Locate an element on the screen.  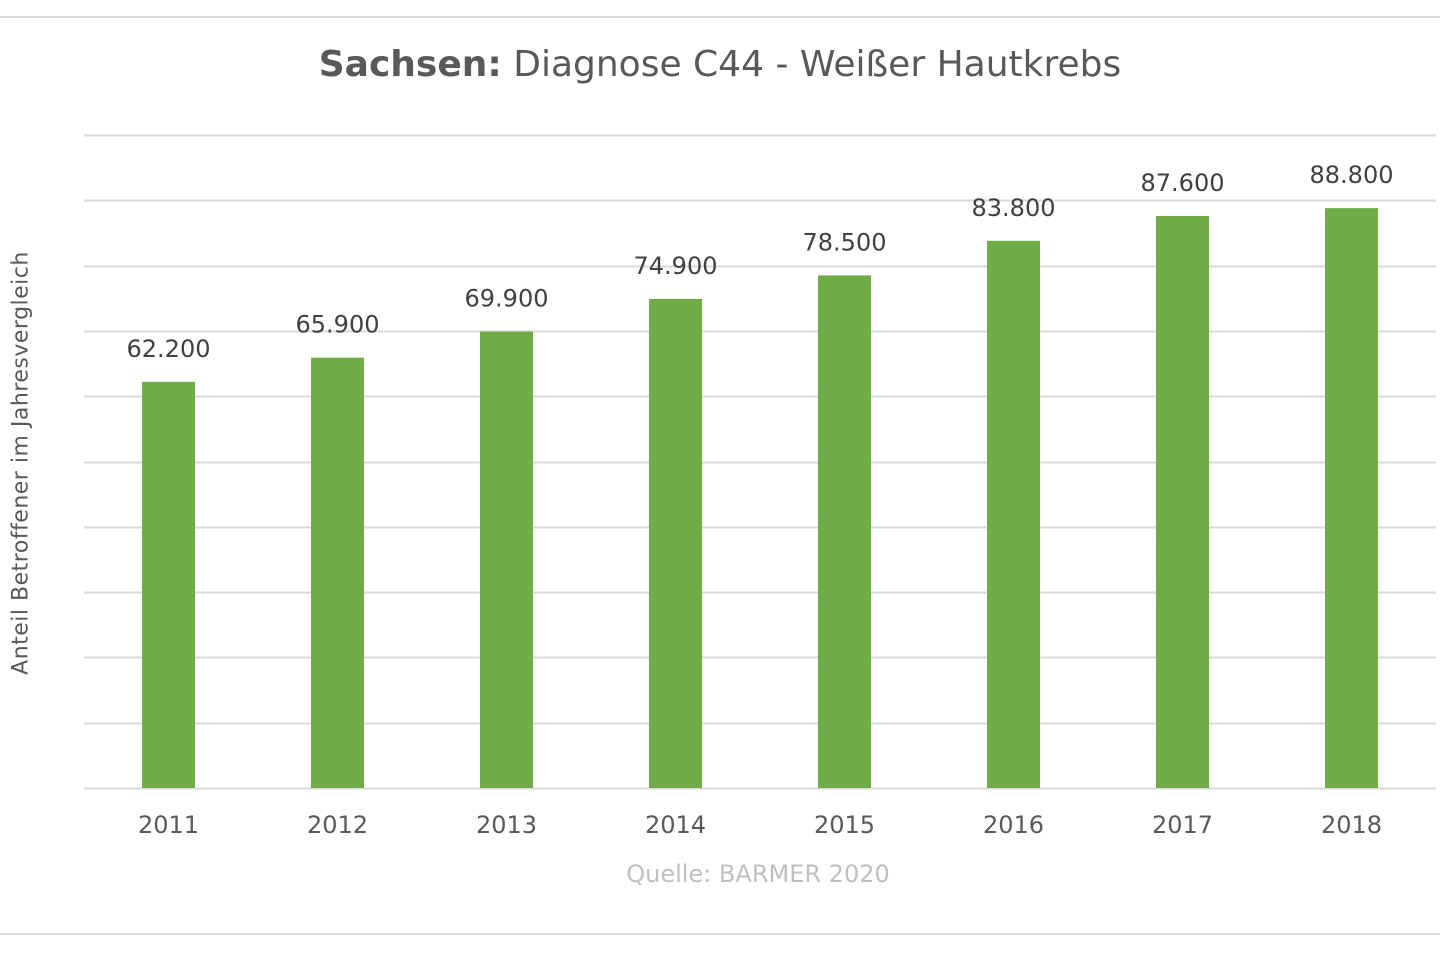
data-label-2011: 62.200 is located at coordinates (169, 349).